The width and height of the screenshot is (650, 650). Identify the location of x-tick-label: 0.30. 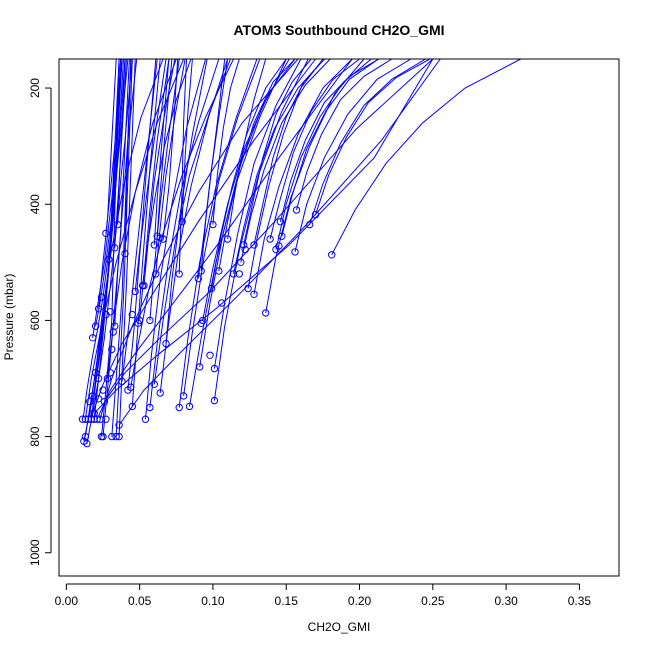
(506, 601).